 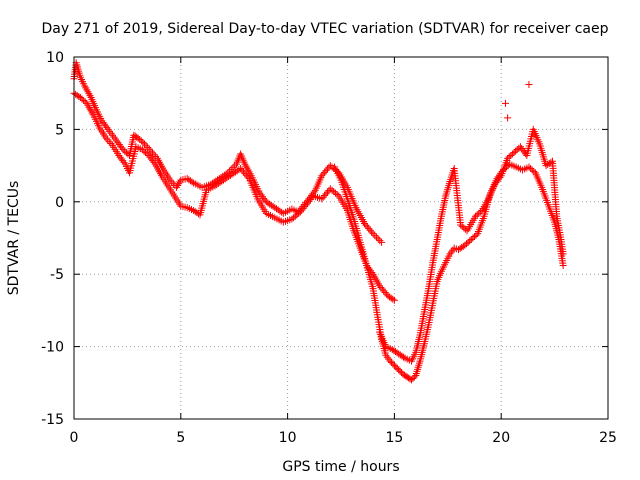 What do you see at coordinates (74, 438) in the screenshot?
I see `x-tick-label: 0` at bounding box center [74, 438].